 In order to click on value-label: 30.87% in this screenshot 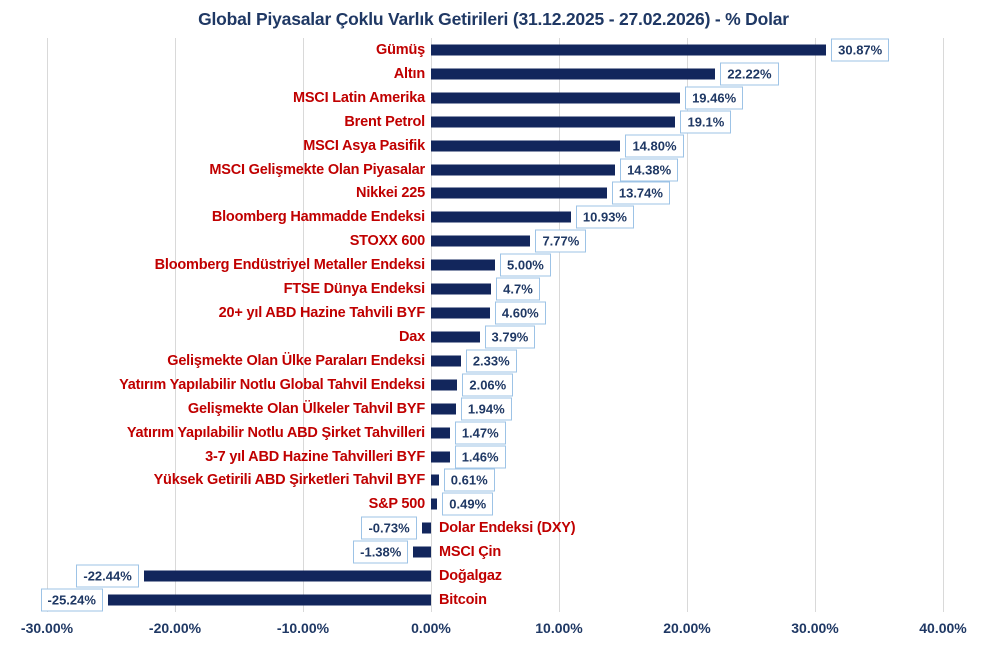, I will do `click(860, 50)`.